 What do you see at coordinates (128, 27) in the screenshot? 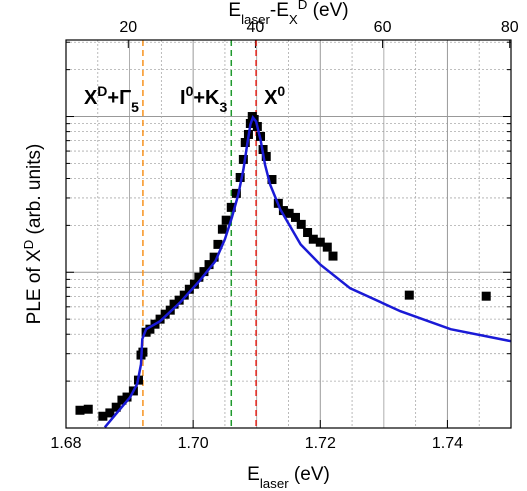
I see `x2-tick-label: 20` at bounding box center [128, 27].